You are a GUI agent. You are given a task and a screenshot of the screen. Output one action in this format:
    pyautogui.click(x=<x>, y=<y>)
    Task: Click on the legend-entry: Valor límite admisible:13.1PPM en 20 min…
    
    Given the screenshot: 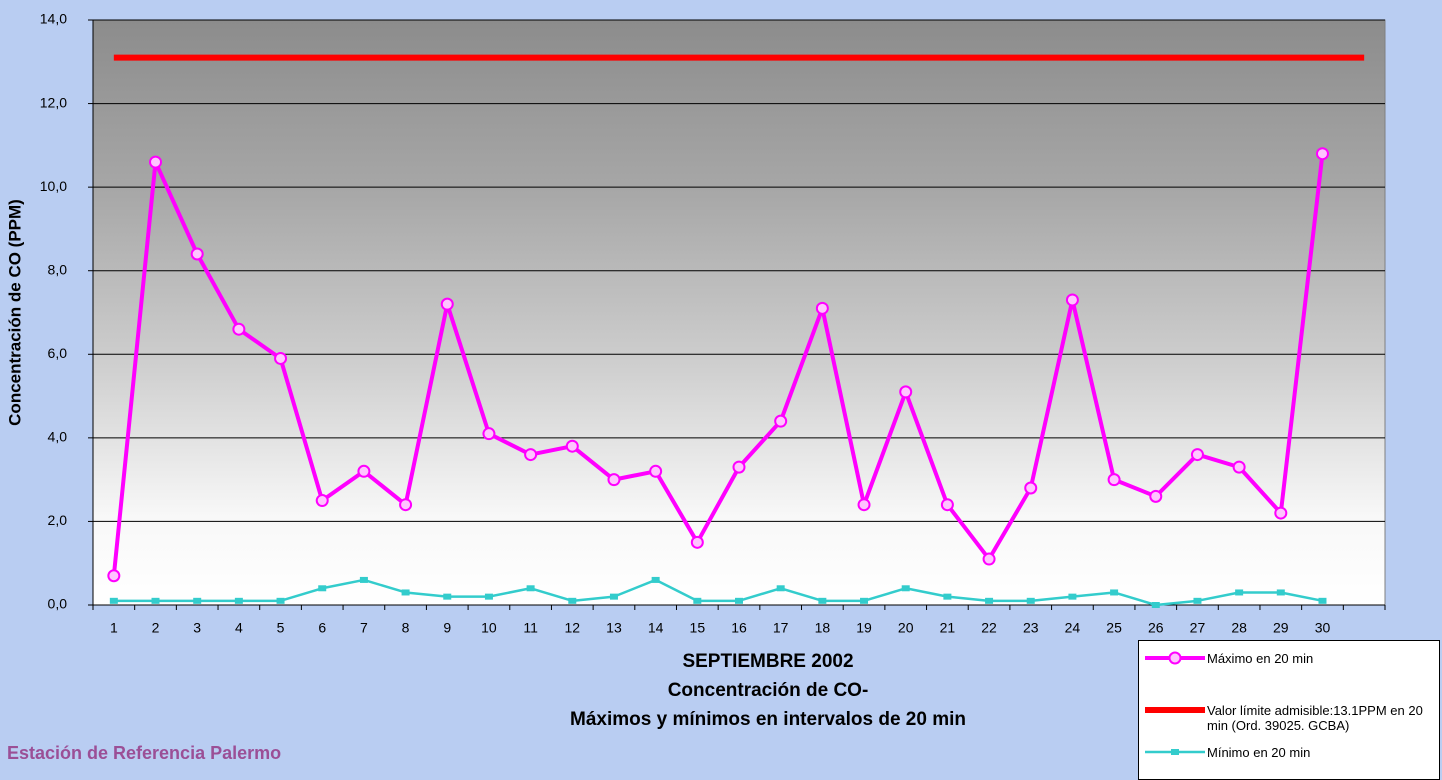 What is the action you would take?
    pyautogui.click(x=1289, y=717)
    